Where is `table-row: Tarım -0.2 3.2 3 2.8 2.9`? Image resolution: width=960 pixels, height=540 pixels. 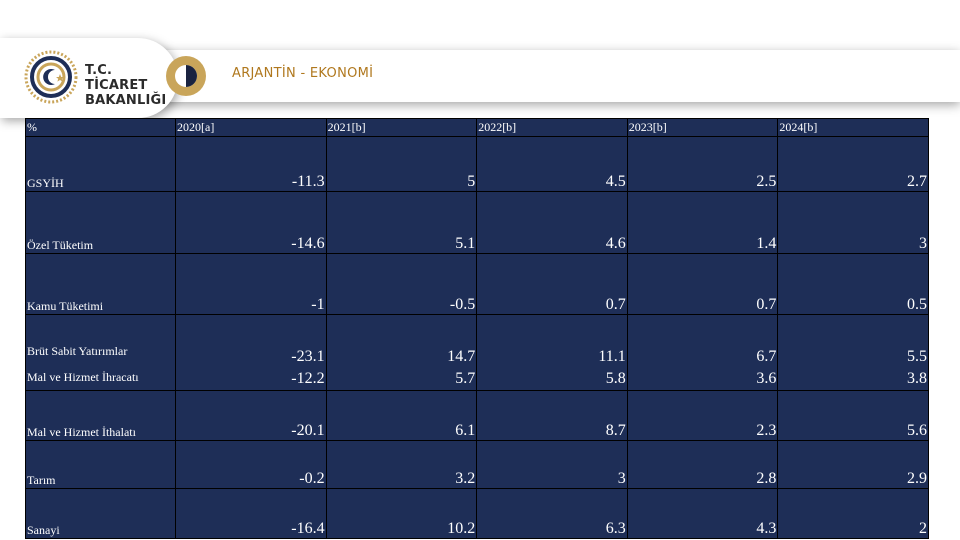
table-row: Tarım -0.2 3.2 3 2.8 2.9 is located at coordinates (477, 464).